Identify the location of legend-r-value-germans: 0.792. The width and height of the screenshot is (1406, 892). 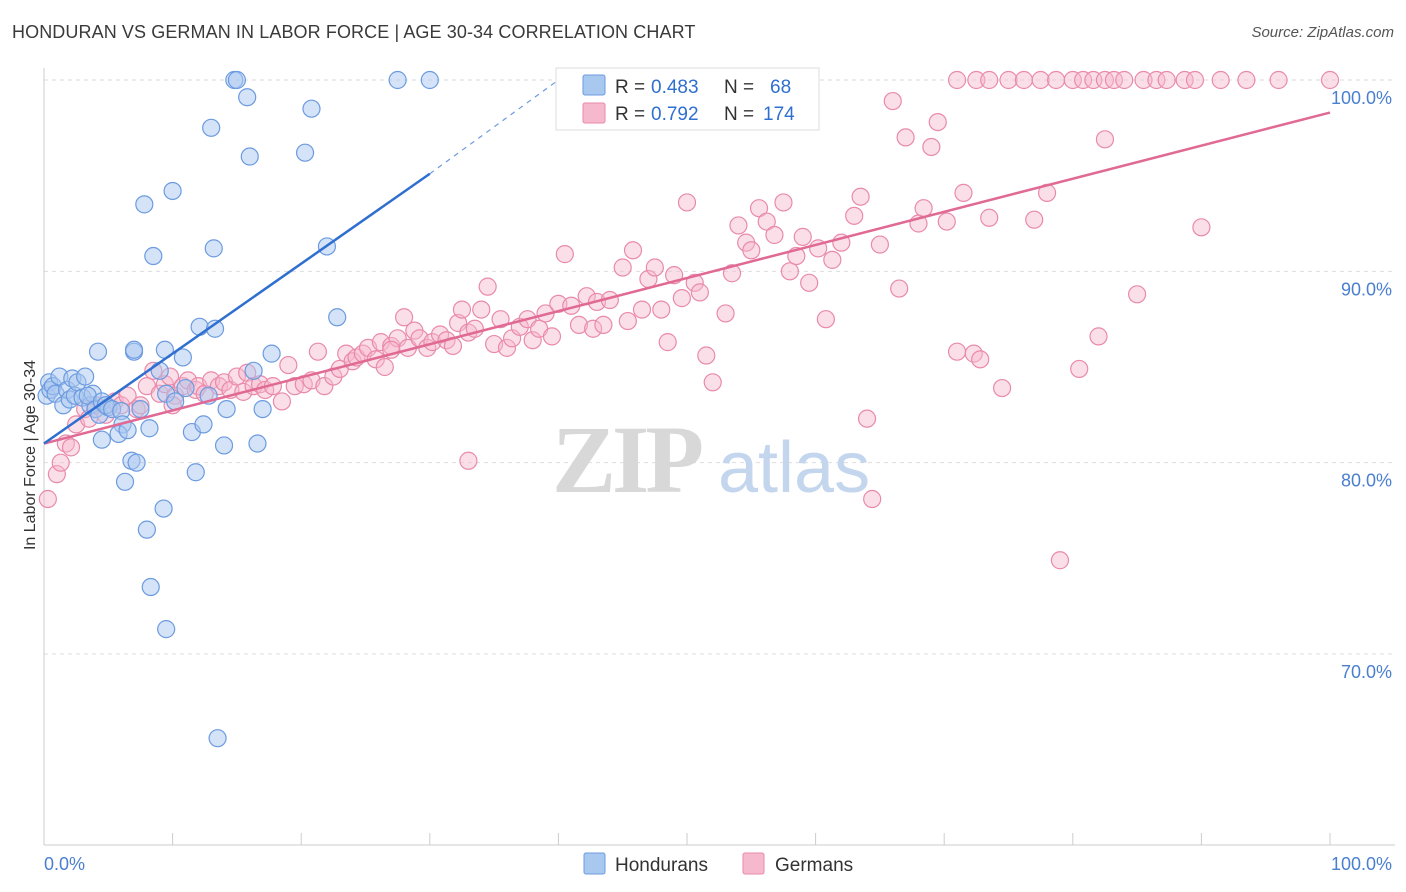
(675, 114).